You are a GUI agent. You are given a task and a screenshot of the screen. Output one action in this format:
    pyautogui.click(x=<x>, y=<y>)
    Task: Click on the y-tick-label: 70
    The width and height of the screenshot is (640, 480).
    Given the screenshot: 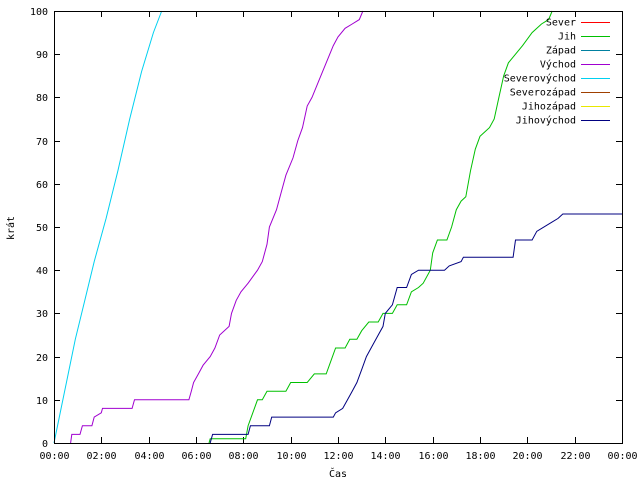 What is the action you would take?
    pyautogui.click(x=42, y=142)
    